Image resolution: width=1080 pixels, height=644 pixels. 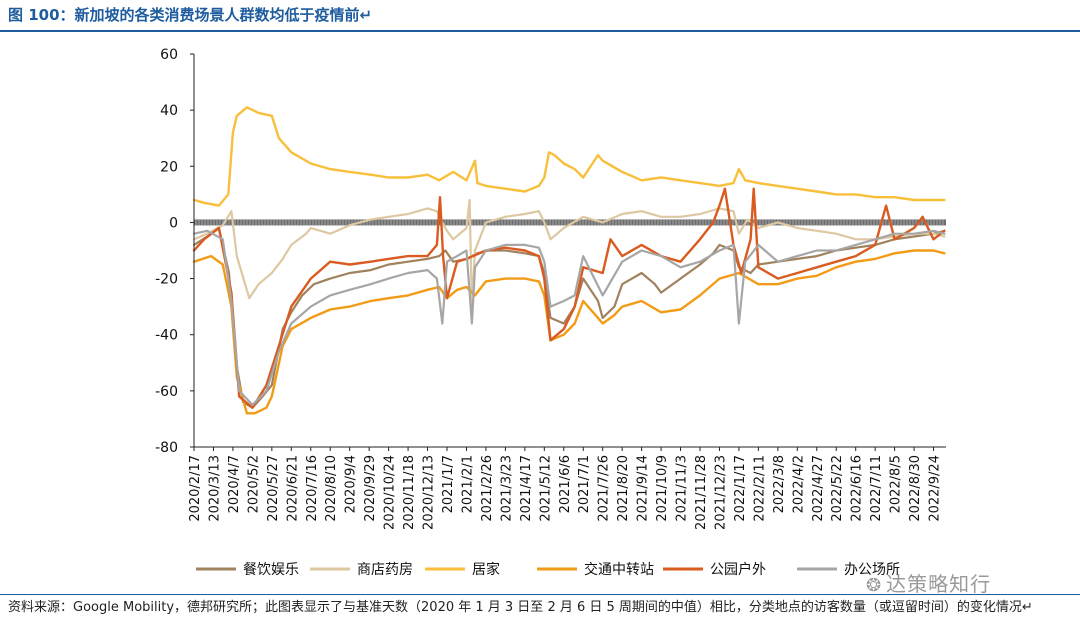 What do you see at coordinates (166, 251) in the screenshot?
I see `y-axis-ticks: 60 40 20 0 -20 -40 -60 -80` at bounding box center [166, 251].